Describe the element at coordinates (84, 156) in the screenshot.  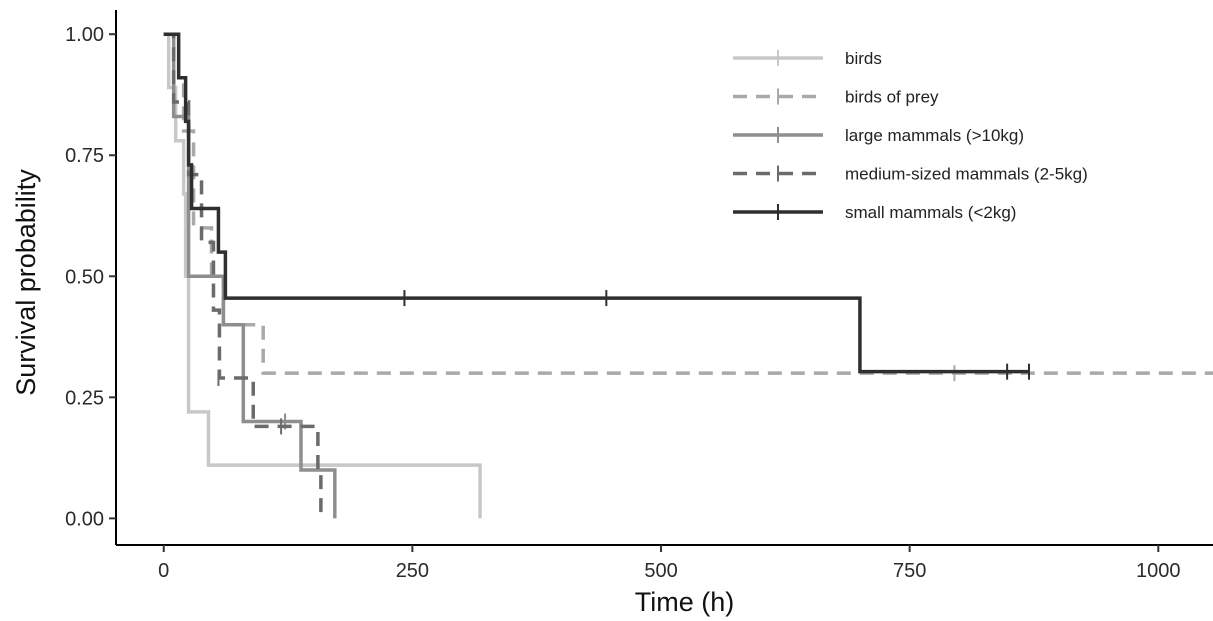
I see `y-tick-label: 0.75` at that location.